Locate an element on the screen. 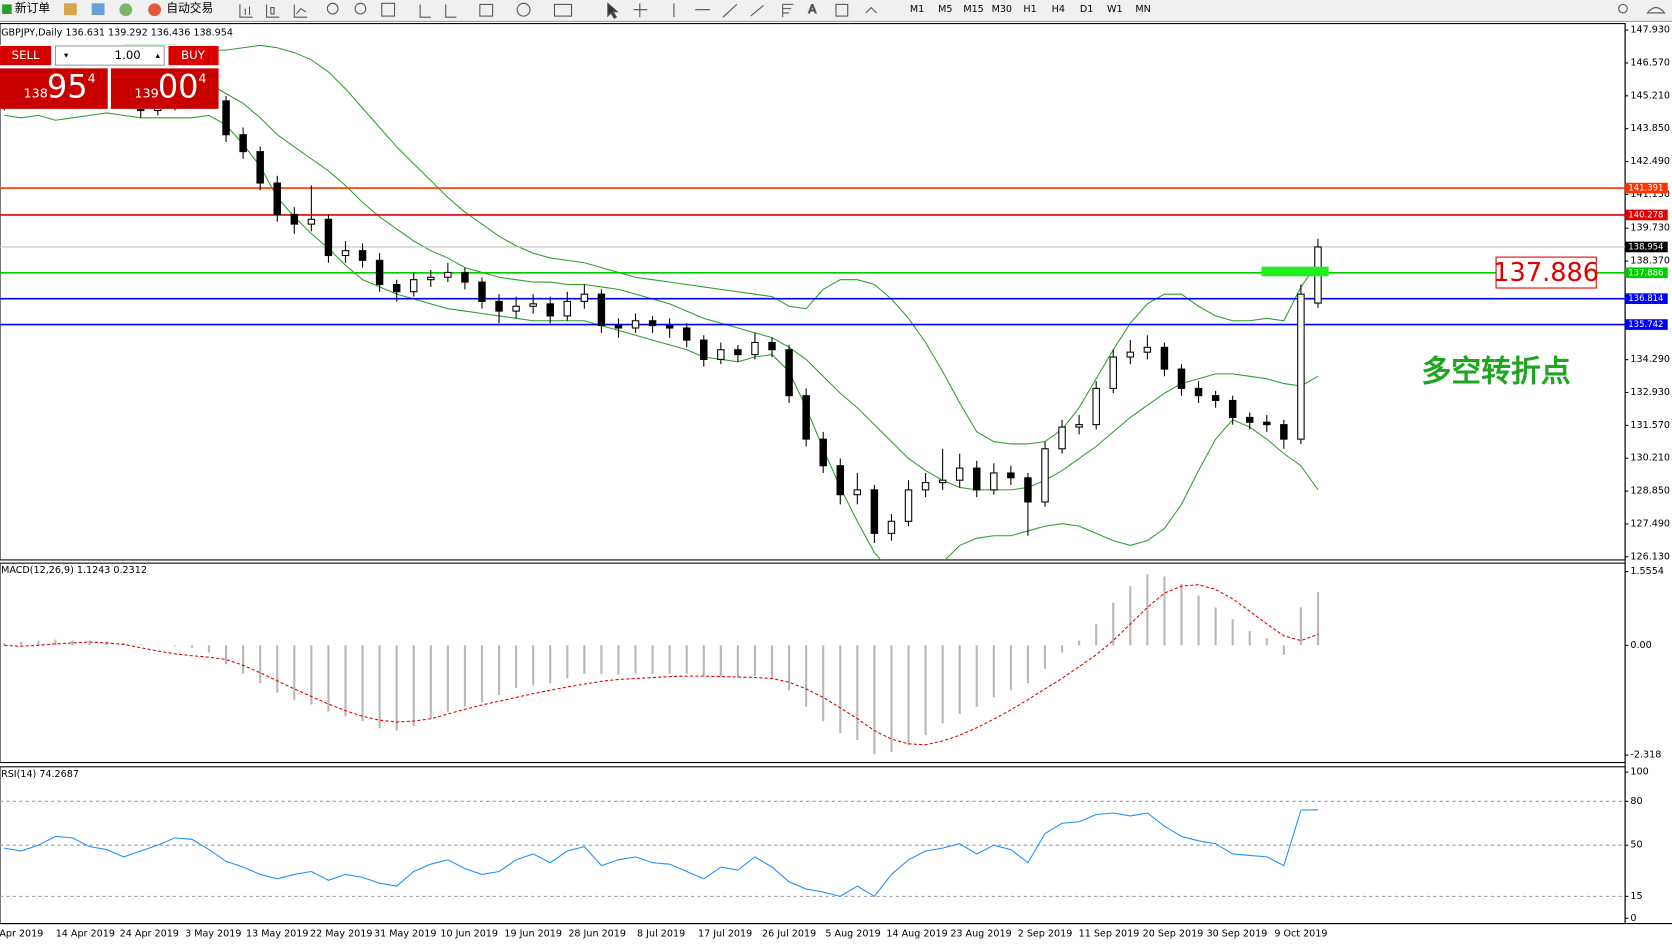 The width and height of the screenshot is (1672, 949). buy-label: BUY is located at coordinates (193, 55).